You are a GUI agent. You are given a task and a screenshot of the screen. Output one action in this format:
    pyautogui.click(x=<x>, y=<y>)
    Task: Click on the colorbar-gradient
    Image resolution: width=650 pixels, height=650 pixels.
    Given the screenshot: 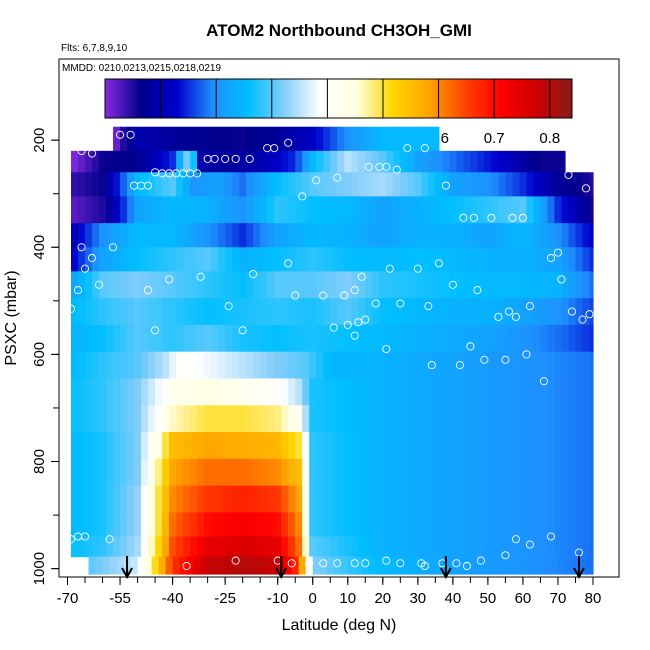 What is the action you would take?
    pyautogui.click(x=338, y=98)
    